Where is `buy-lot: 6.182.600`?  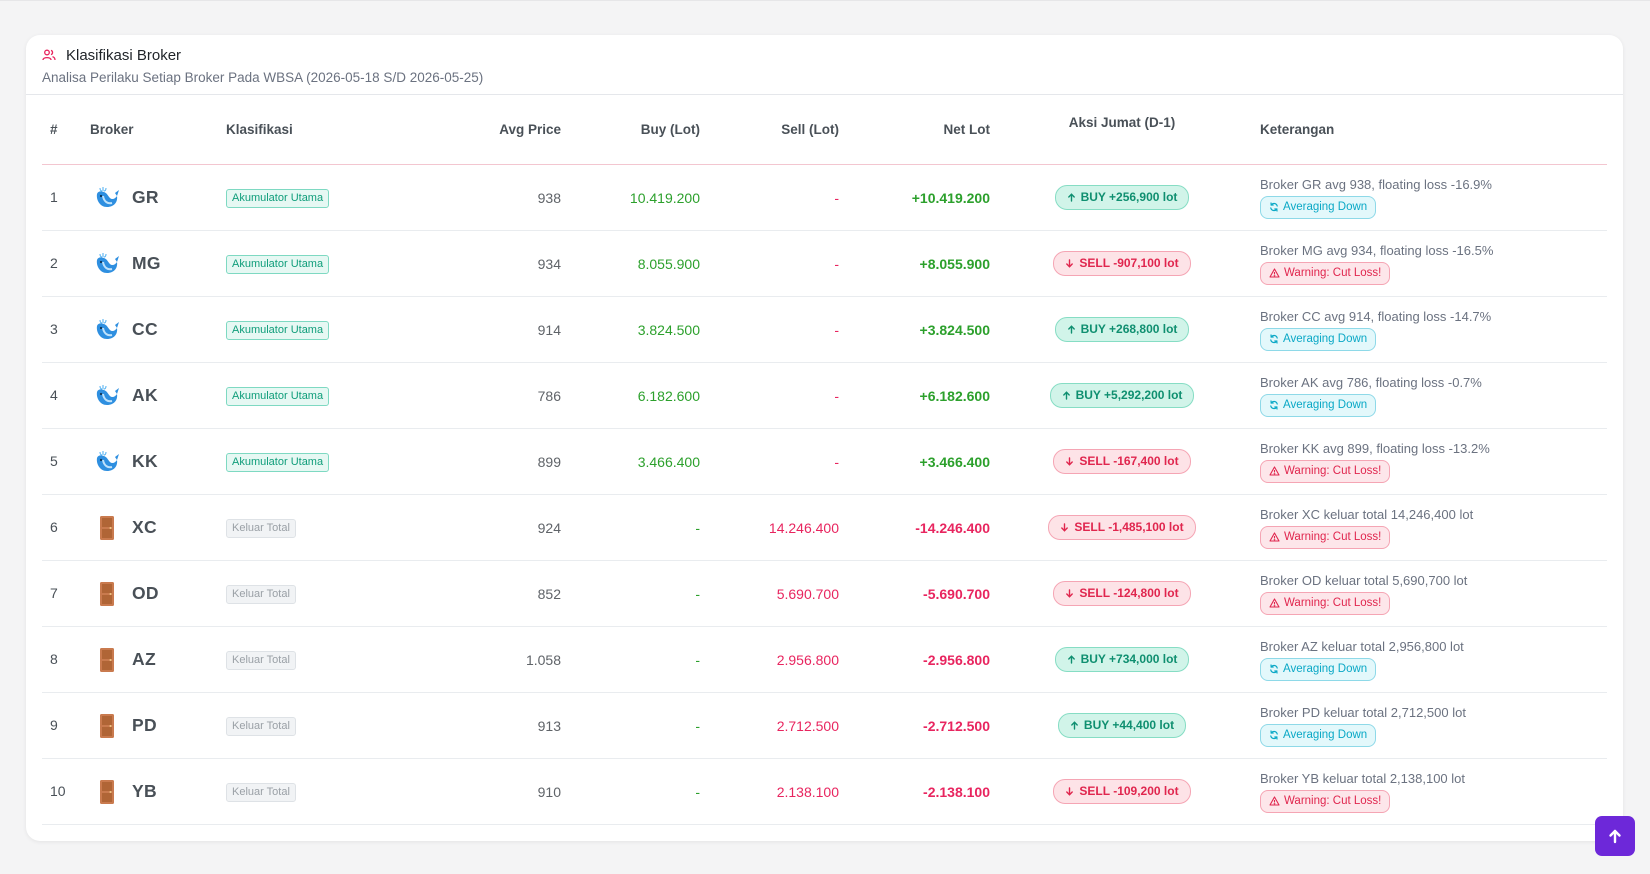
buy-lot: 6.182.600 is located at coordinates (668, 395).